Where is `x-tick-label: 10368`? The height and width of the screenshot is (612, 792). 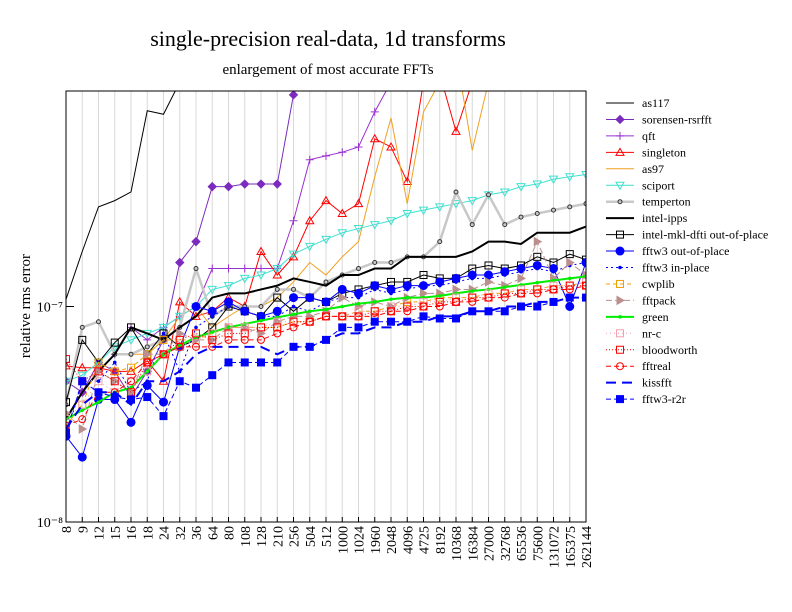 x-tick-label: 10368 is located at coordinates (457, 543).